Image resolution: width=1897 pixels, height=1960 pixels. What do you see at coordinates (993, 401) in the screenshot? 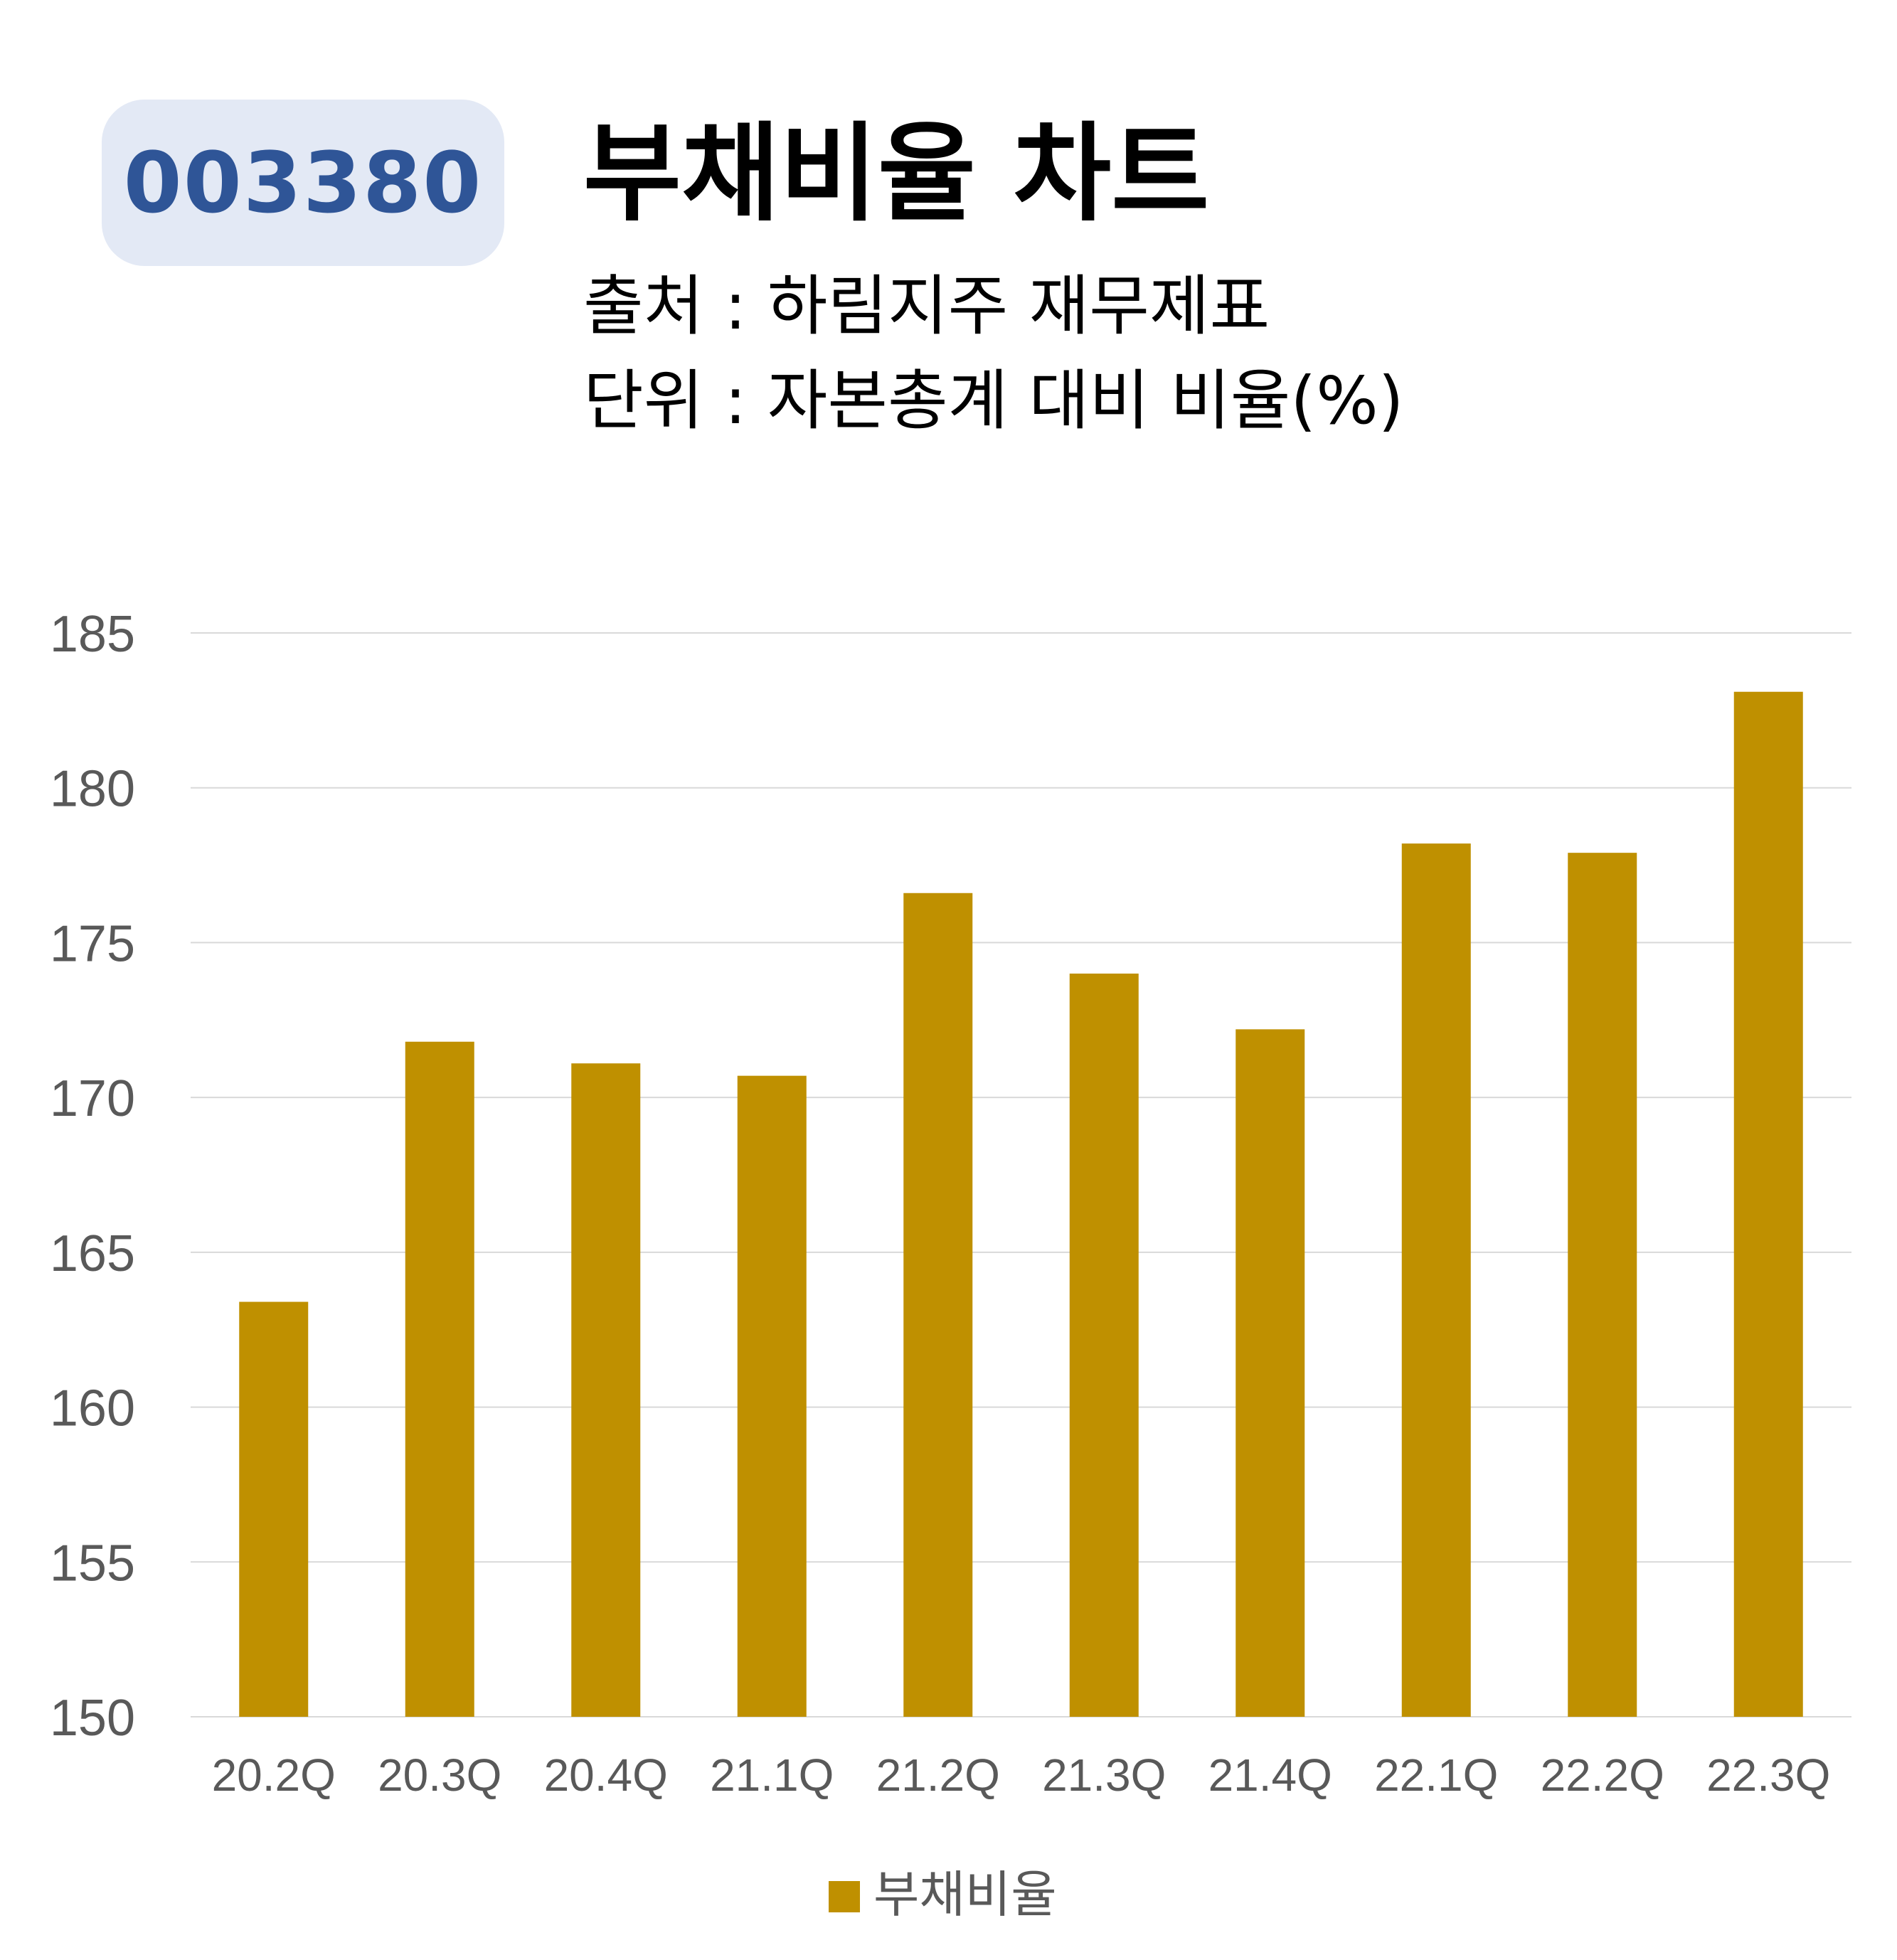
I see `unit-line: 단위 : 자본총계 대비 비율(%)` at bounding box center [993, 401].